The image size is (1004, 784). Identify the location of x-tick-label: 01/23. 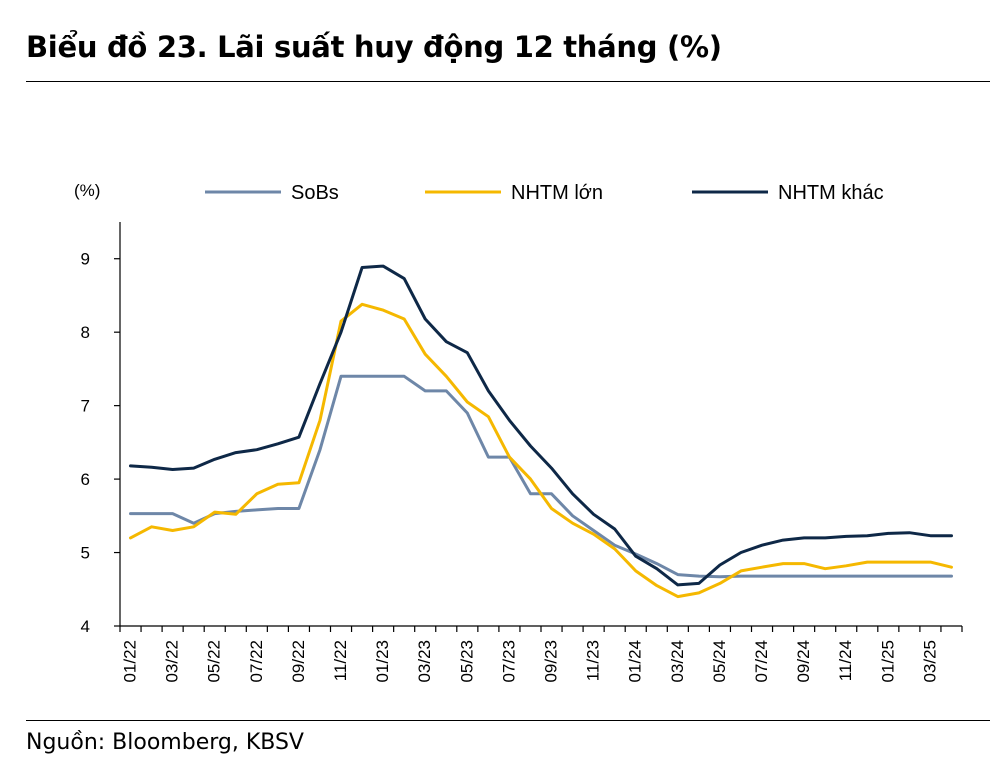
(382, 661).